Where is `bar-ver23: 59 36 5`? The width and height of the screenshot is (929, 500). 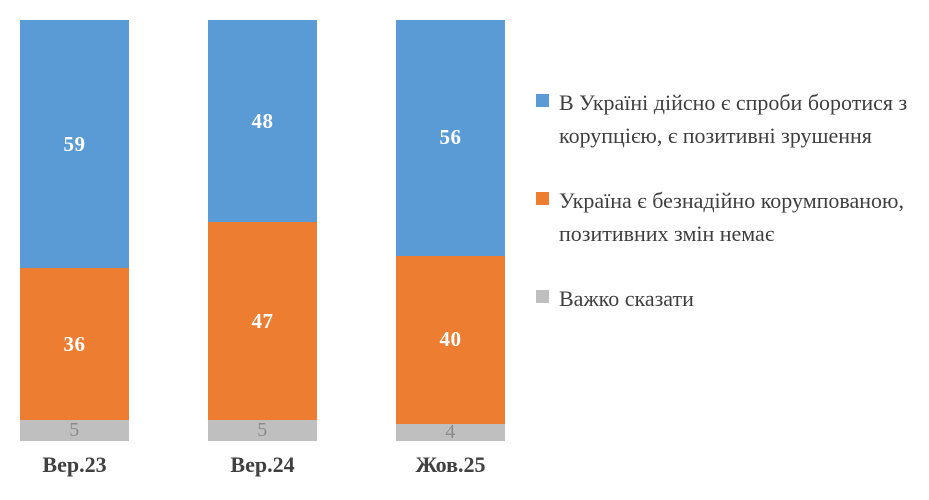 bar-ver23: 59 36 5 is located at coordinates (74, 230).